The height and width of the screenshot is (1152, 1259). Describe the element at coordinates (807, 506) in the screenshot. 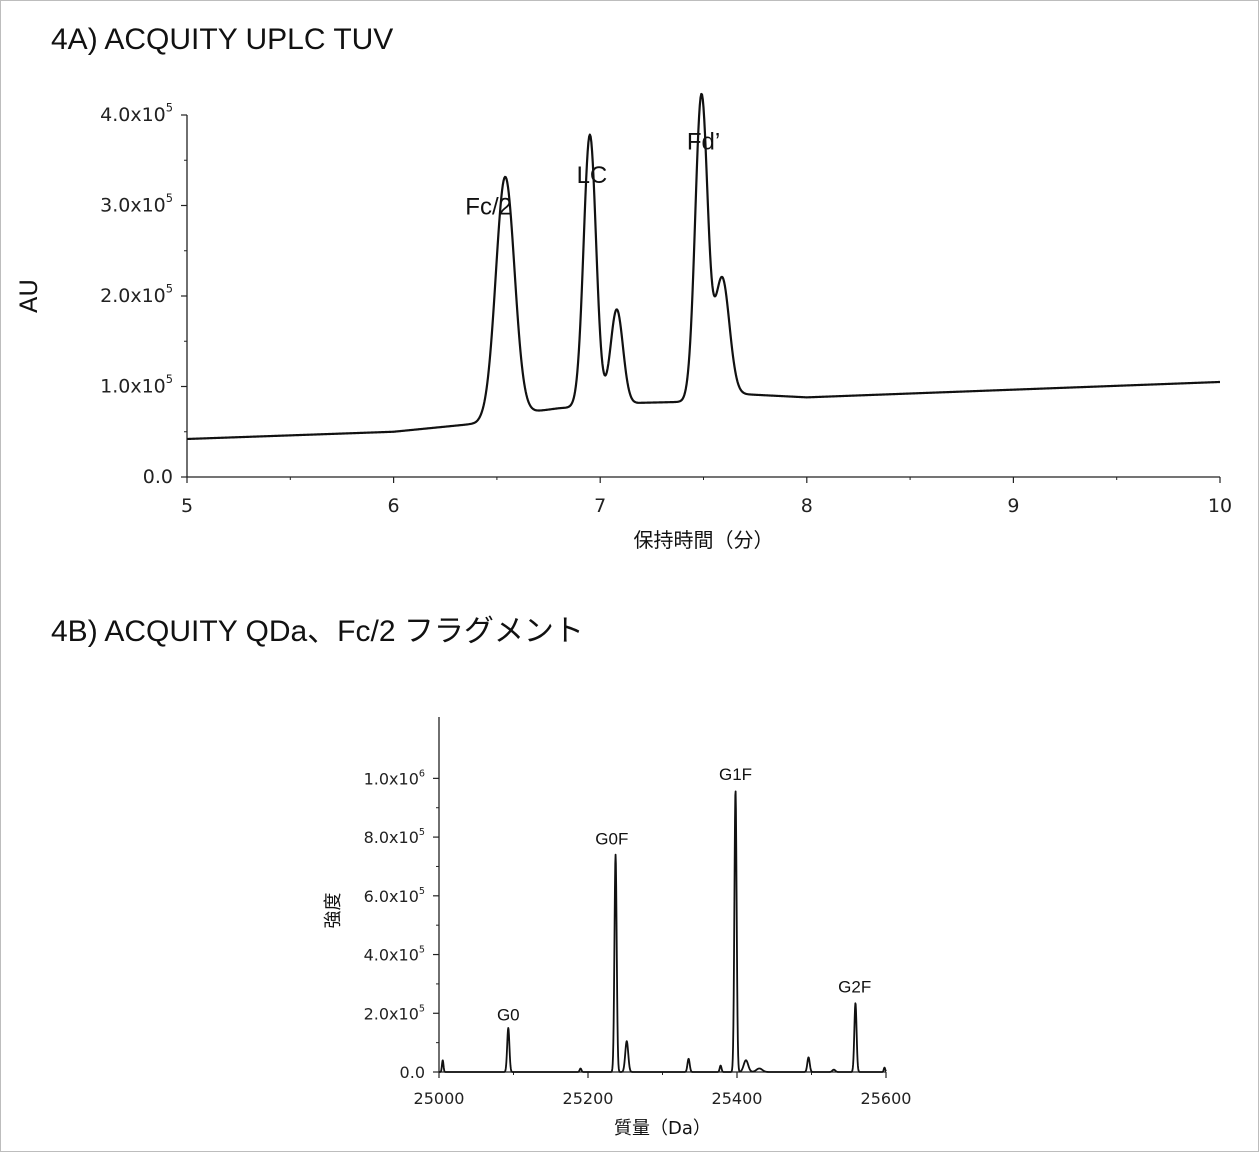

I see `x-tick-label: 8` at that location.